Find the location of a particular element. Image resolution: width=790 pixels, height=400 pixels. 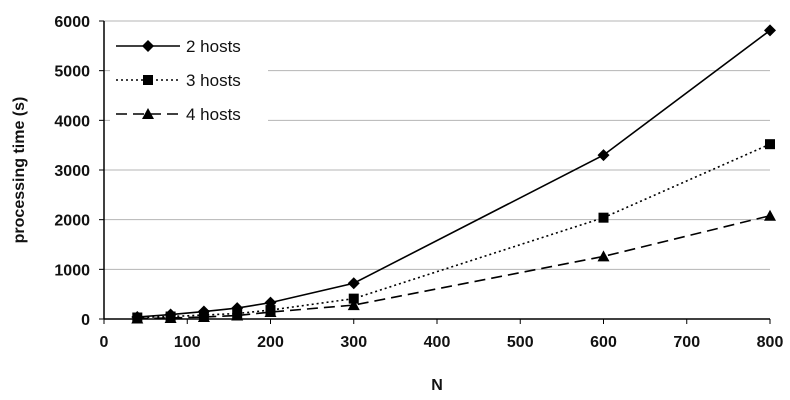

legend: 2 hosts 3 hosts 4 hosts is located at coordinates (189, 83).